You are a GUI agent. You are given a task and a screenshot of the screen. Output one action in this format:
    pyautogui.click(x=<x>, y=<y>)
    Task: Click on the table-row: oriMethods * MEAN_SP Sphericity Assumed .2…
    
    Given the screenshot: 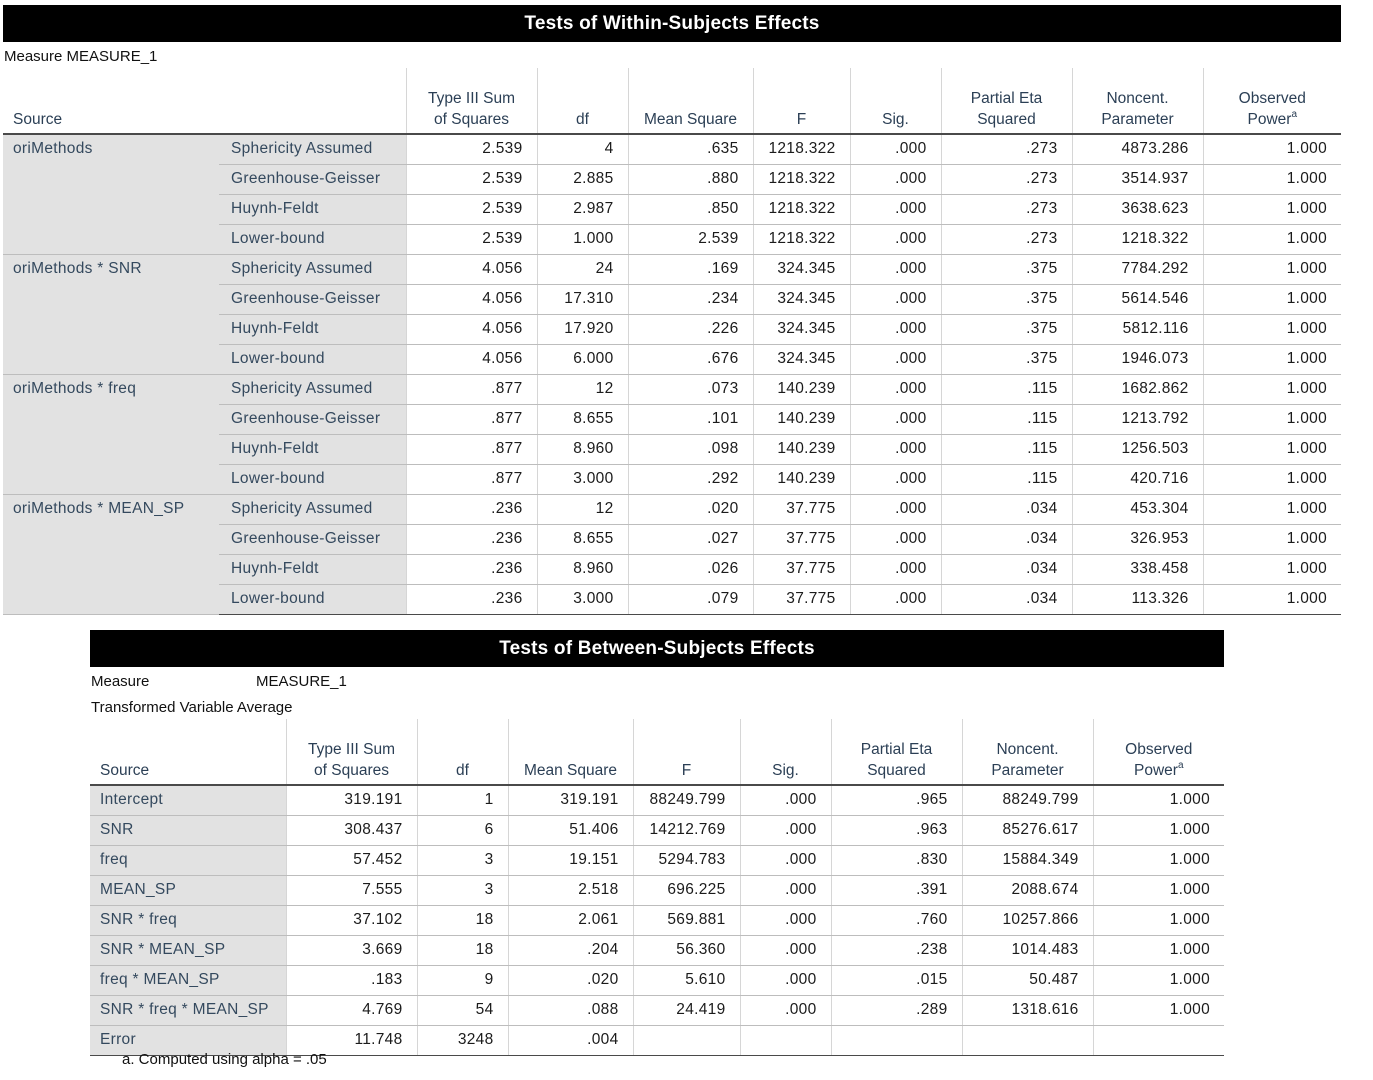 What is the action you would take?
    pyautogui.click(x=672, y=554)
    